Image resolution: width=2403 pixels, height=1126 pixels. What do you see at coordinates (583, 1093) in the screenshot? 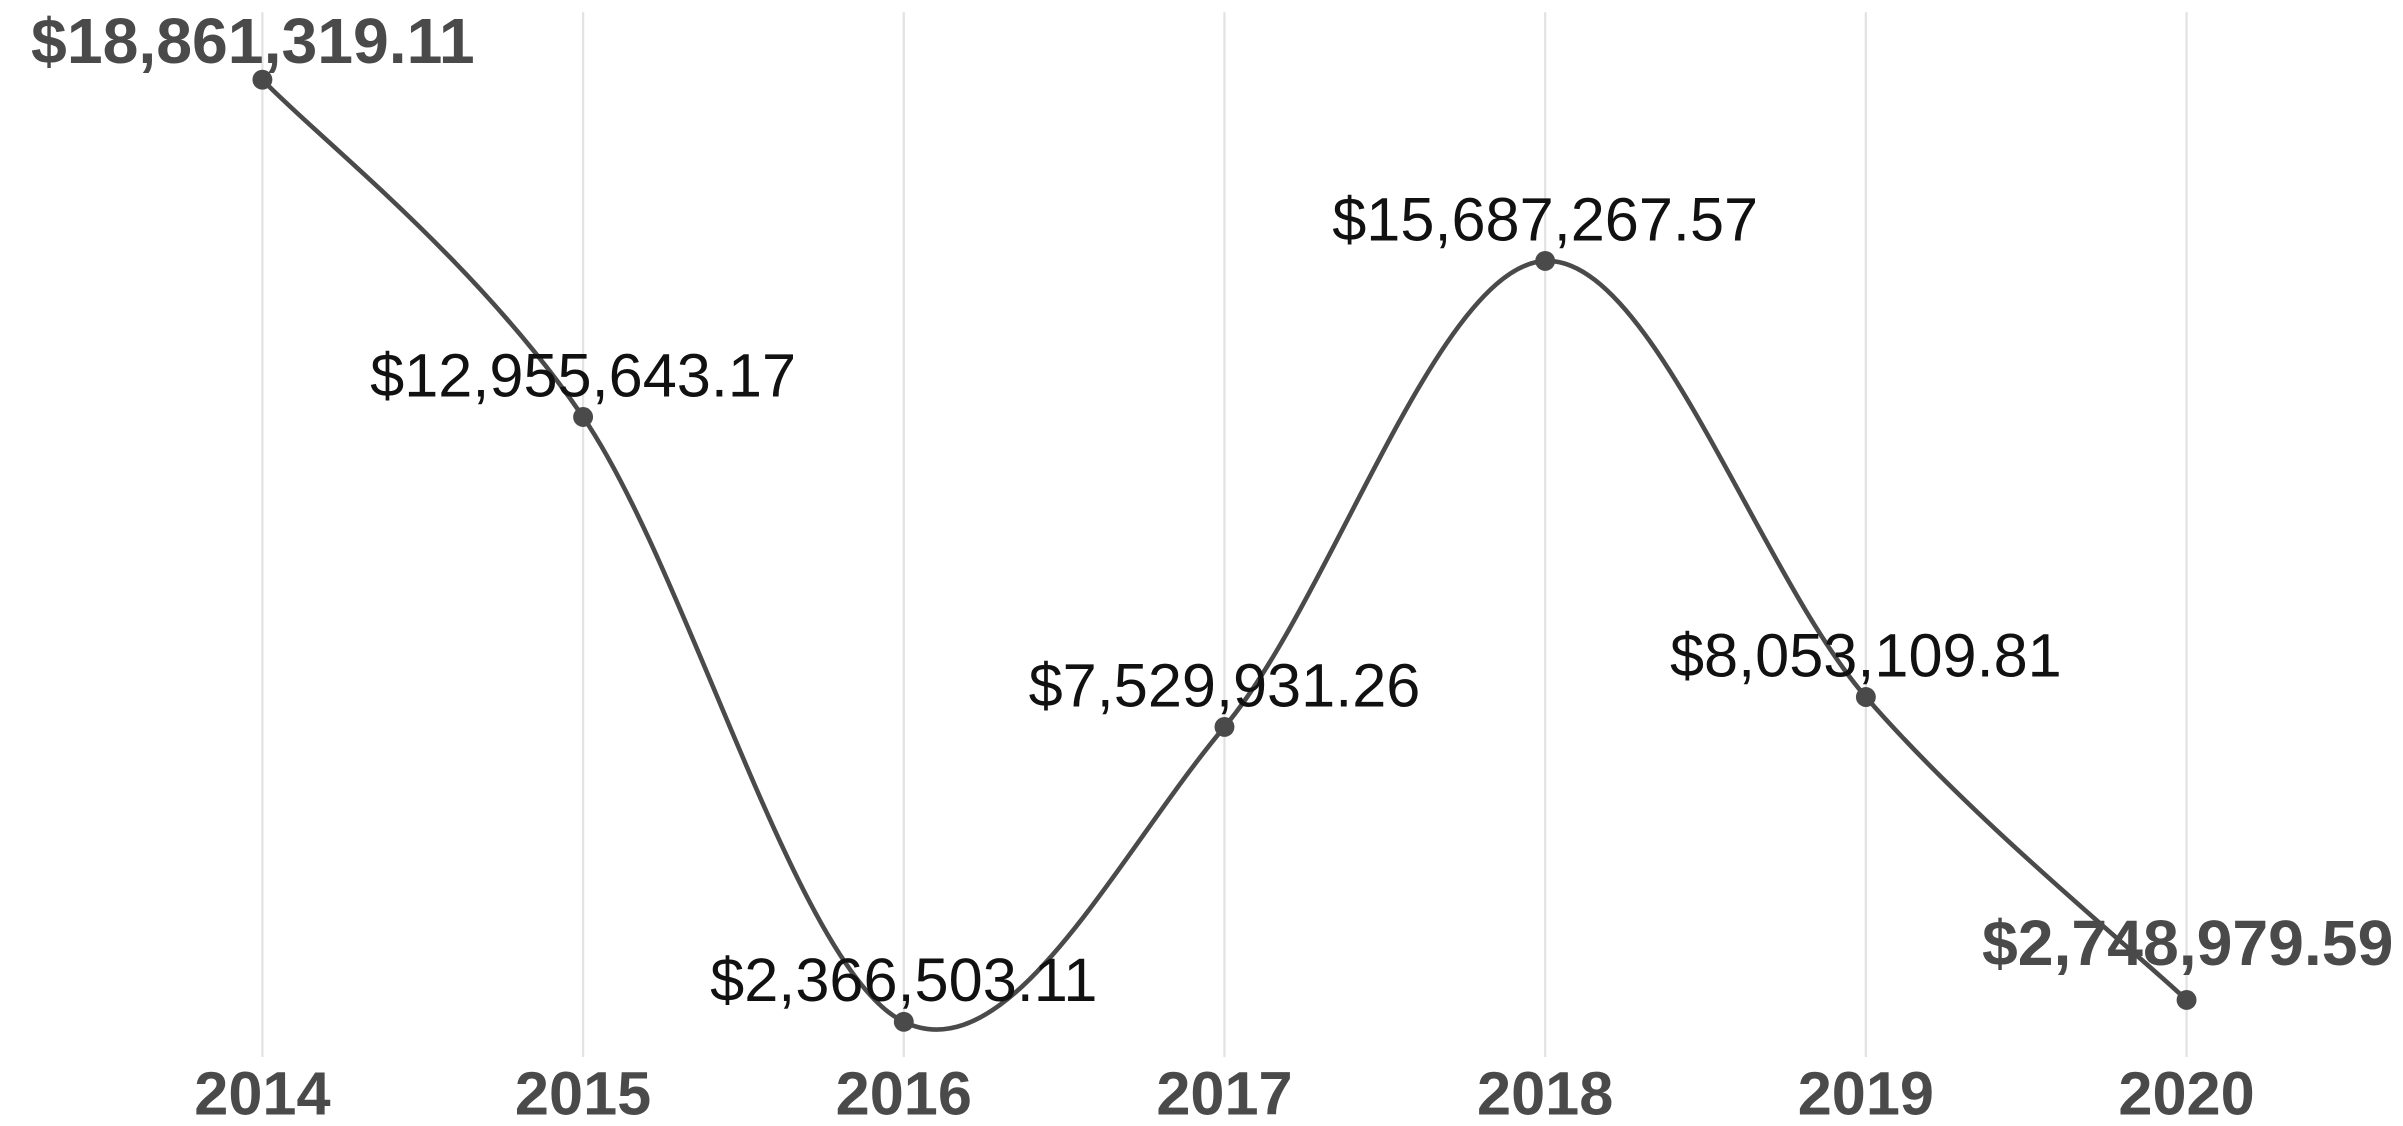
I see `x-tick-label: 2015` at bounding box center [583, 1093].